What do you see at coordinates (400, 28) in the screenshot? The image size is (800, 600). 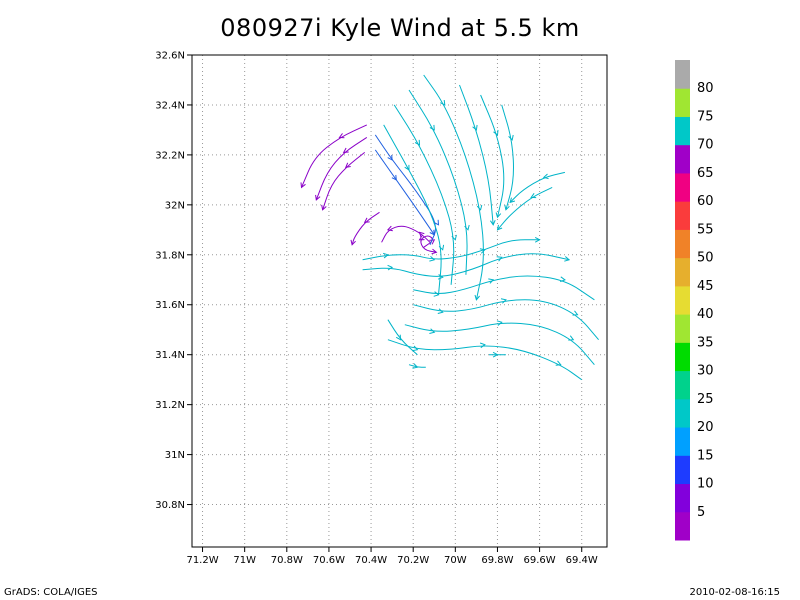 I see `chart-title: 080927i Kyle Wind at 5.5 km` at bounding box center [400, 28].